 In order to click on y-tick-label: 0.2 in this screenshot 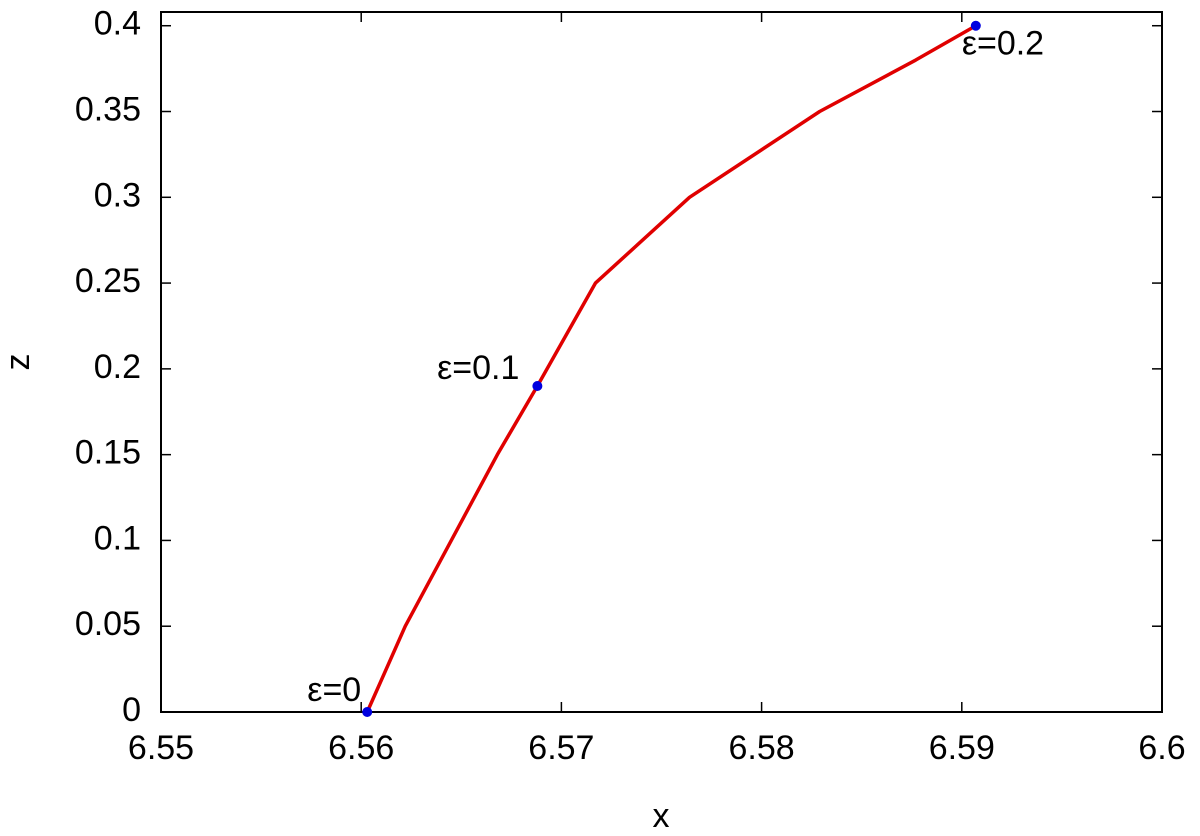, I will do `click(117, 367)`.